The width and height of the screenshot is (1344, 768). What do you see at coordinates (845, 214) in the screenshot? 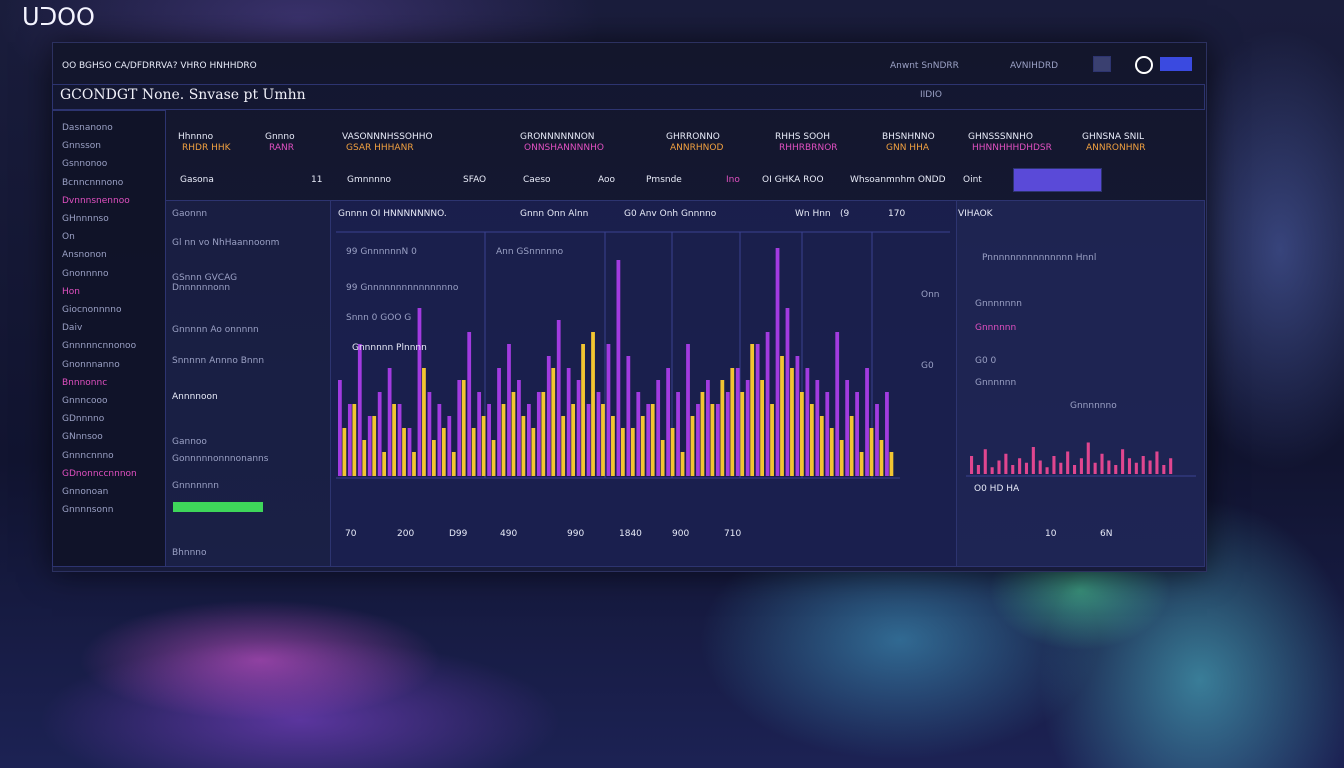
I see `chart-header: (9` at bounding box center [845, 214].